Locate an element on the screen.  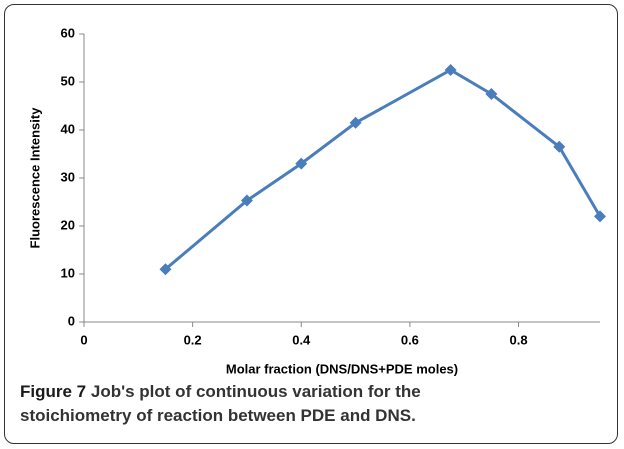
y-tick-label: 50 is located at coordinates (68, 80).